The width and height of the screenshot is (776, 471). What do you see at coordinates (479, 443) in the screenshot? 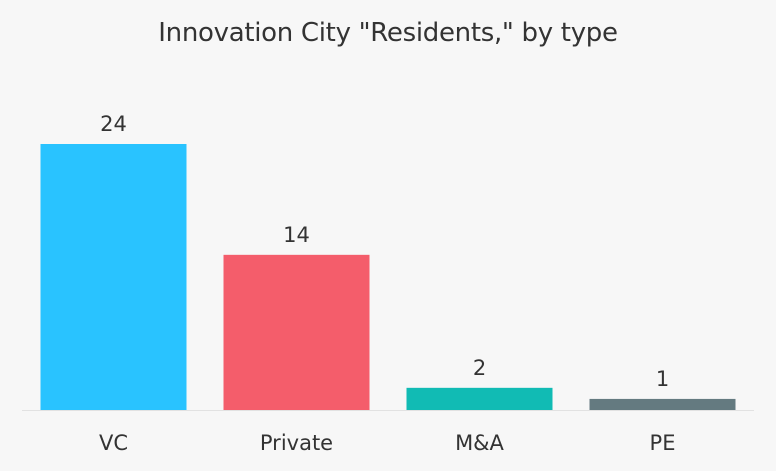
I see `x-tick-label-manda: M&A` at bounding box center [479, 443].